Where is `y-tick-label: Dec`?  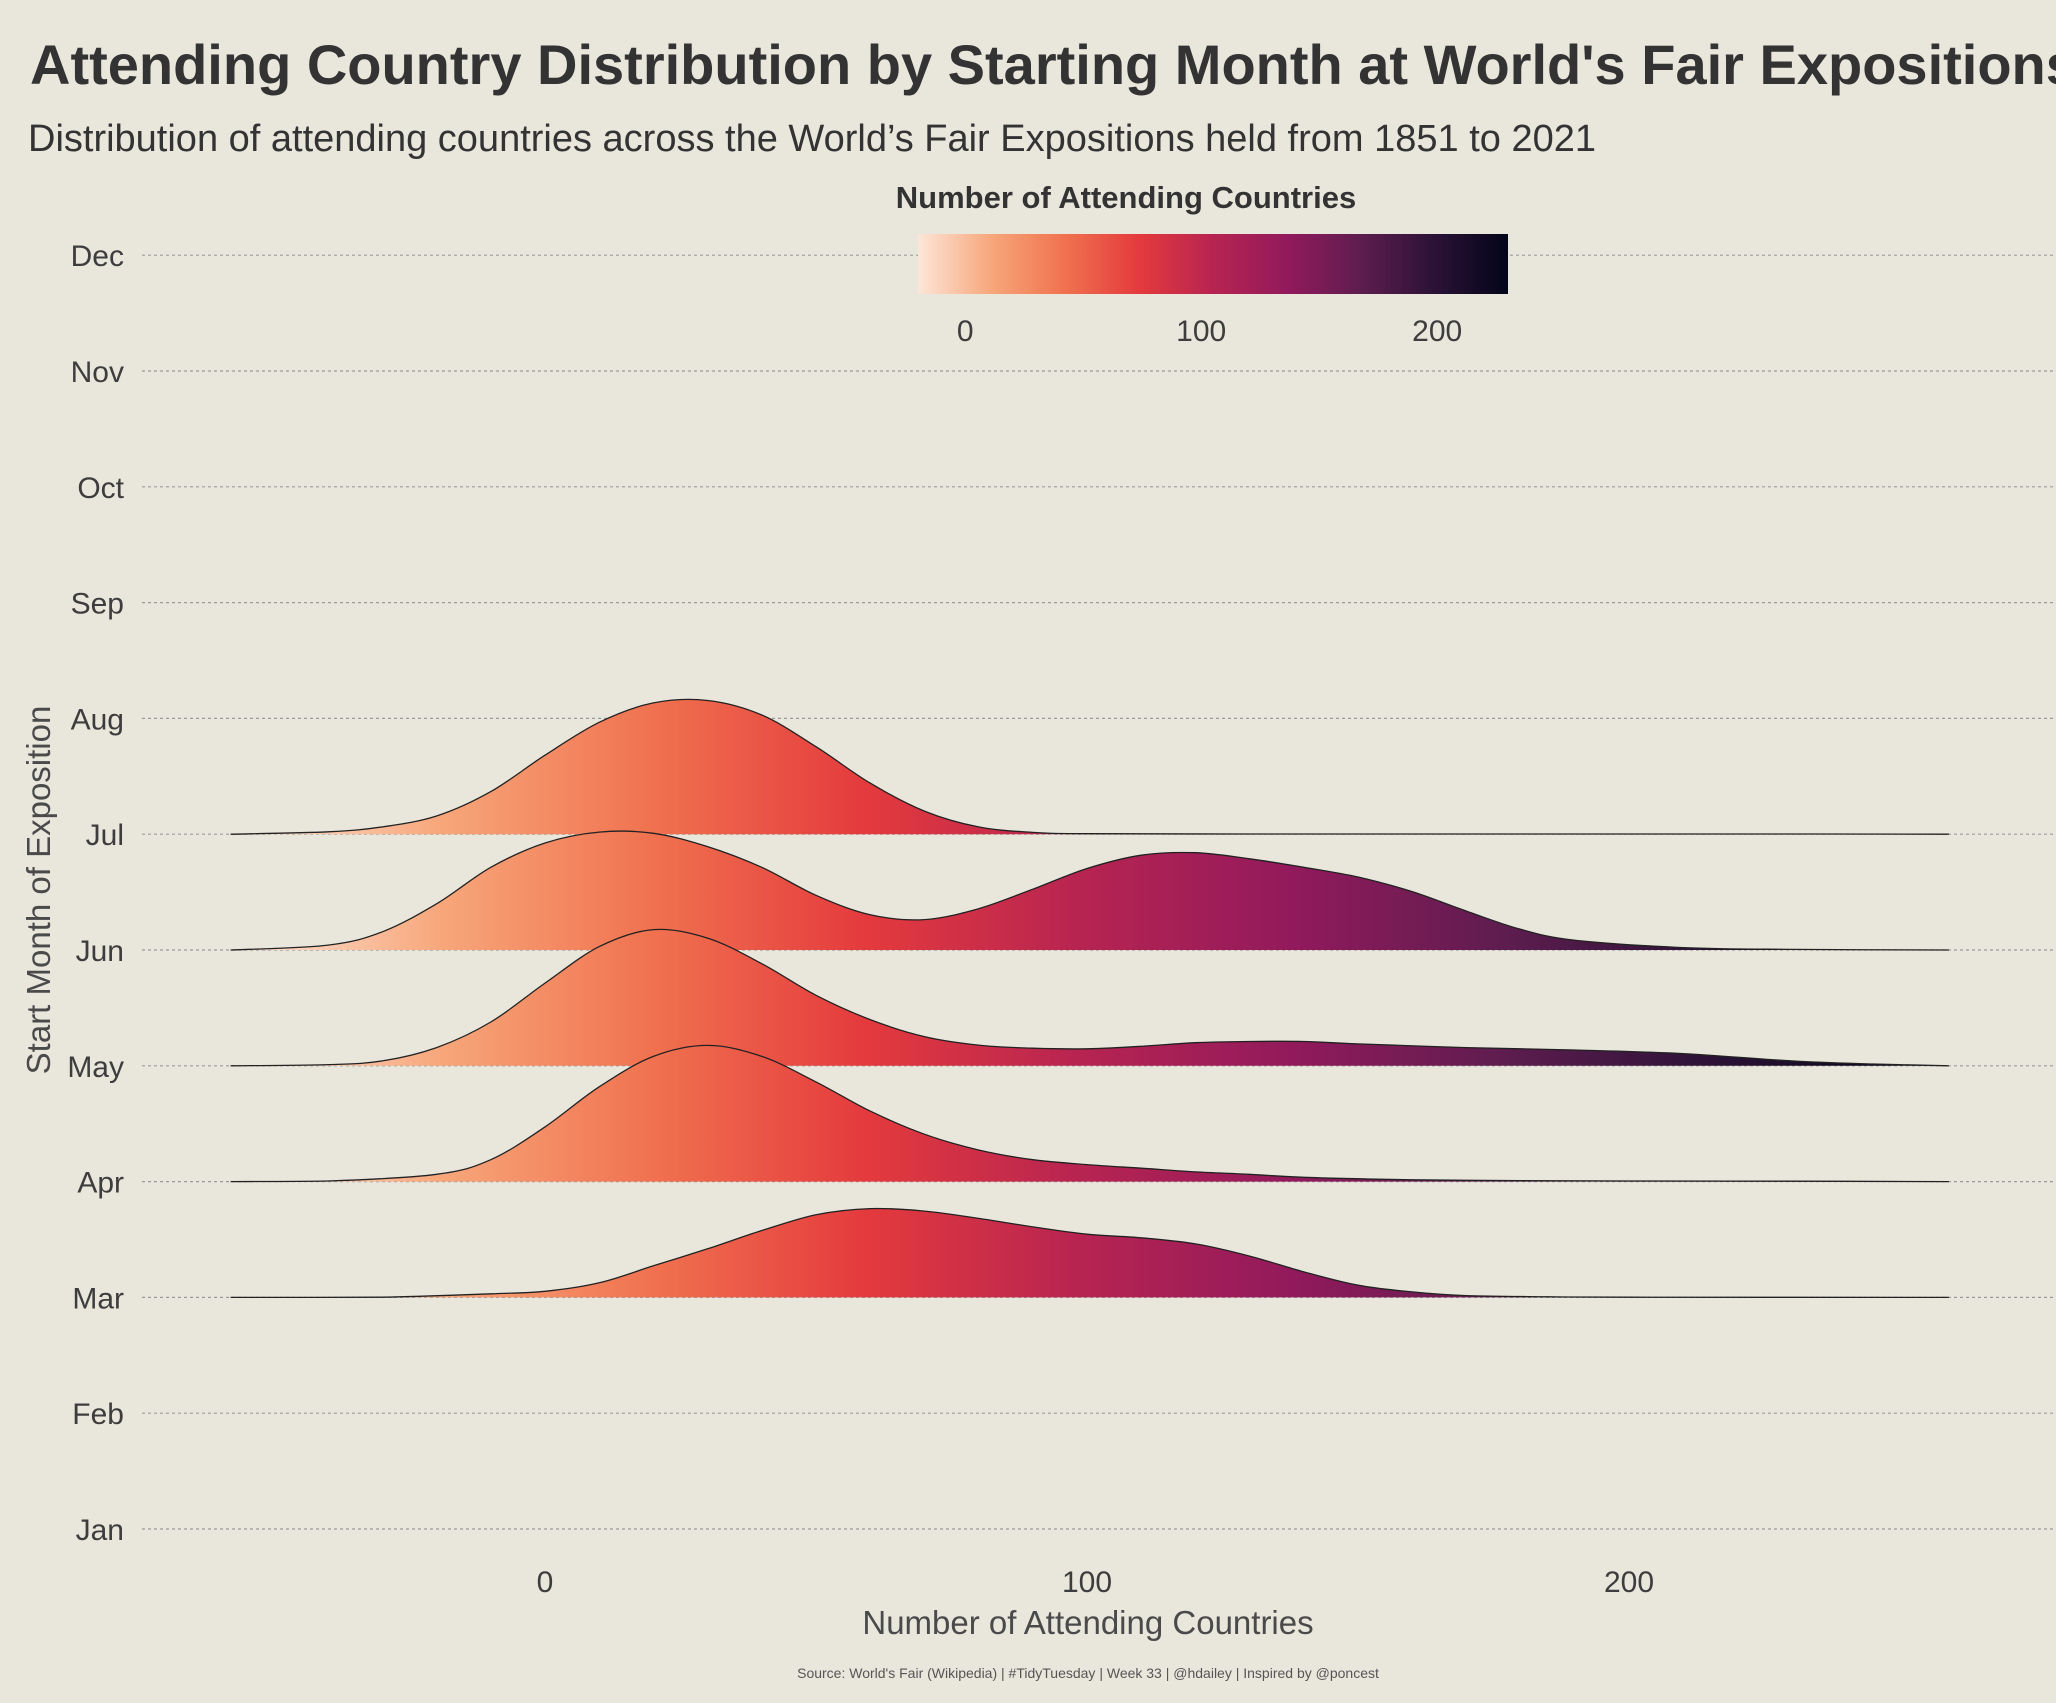 y-tick-label: Dec is located at coordinates (97, 256).